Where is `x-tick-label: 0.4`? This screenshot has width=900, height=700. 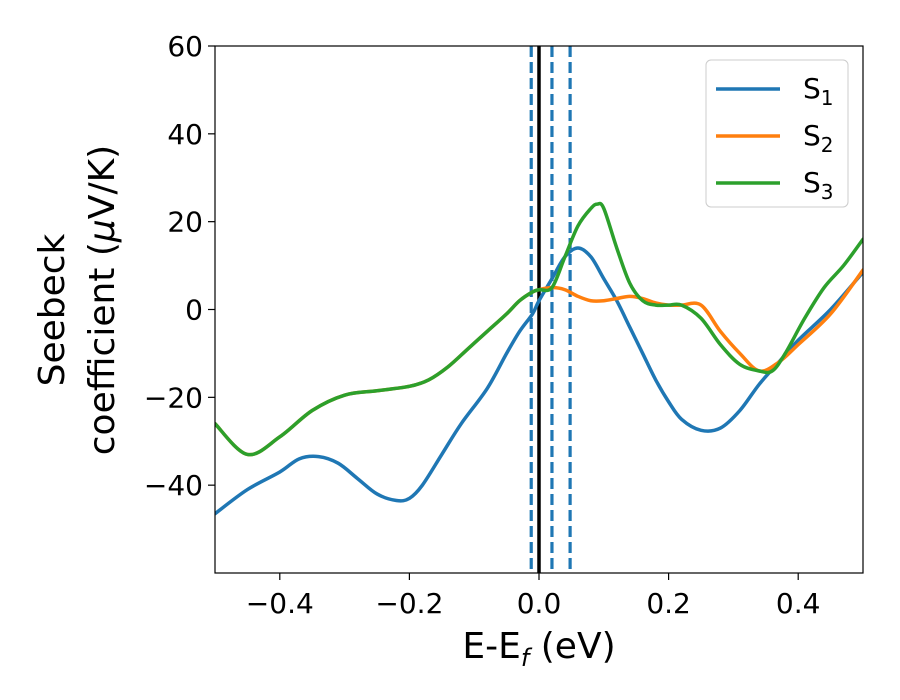 x-tick-label: 0.4 is located at coordinates (798, 603).